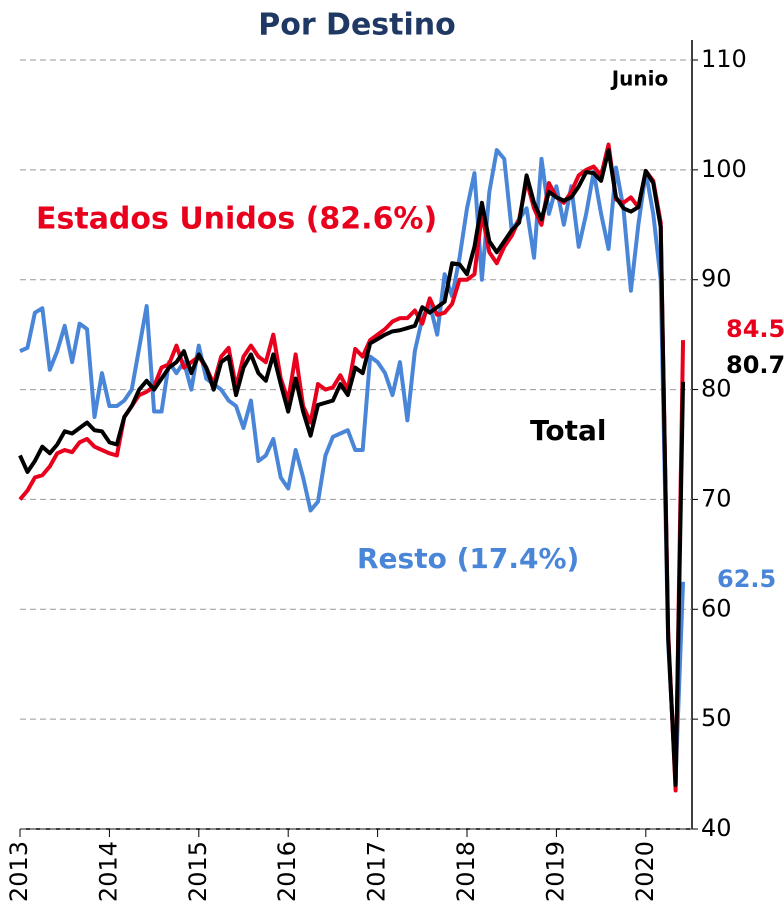  I want to click on y-tick-label: 70, so click(716, 498).